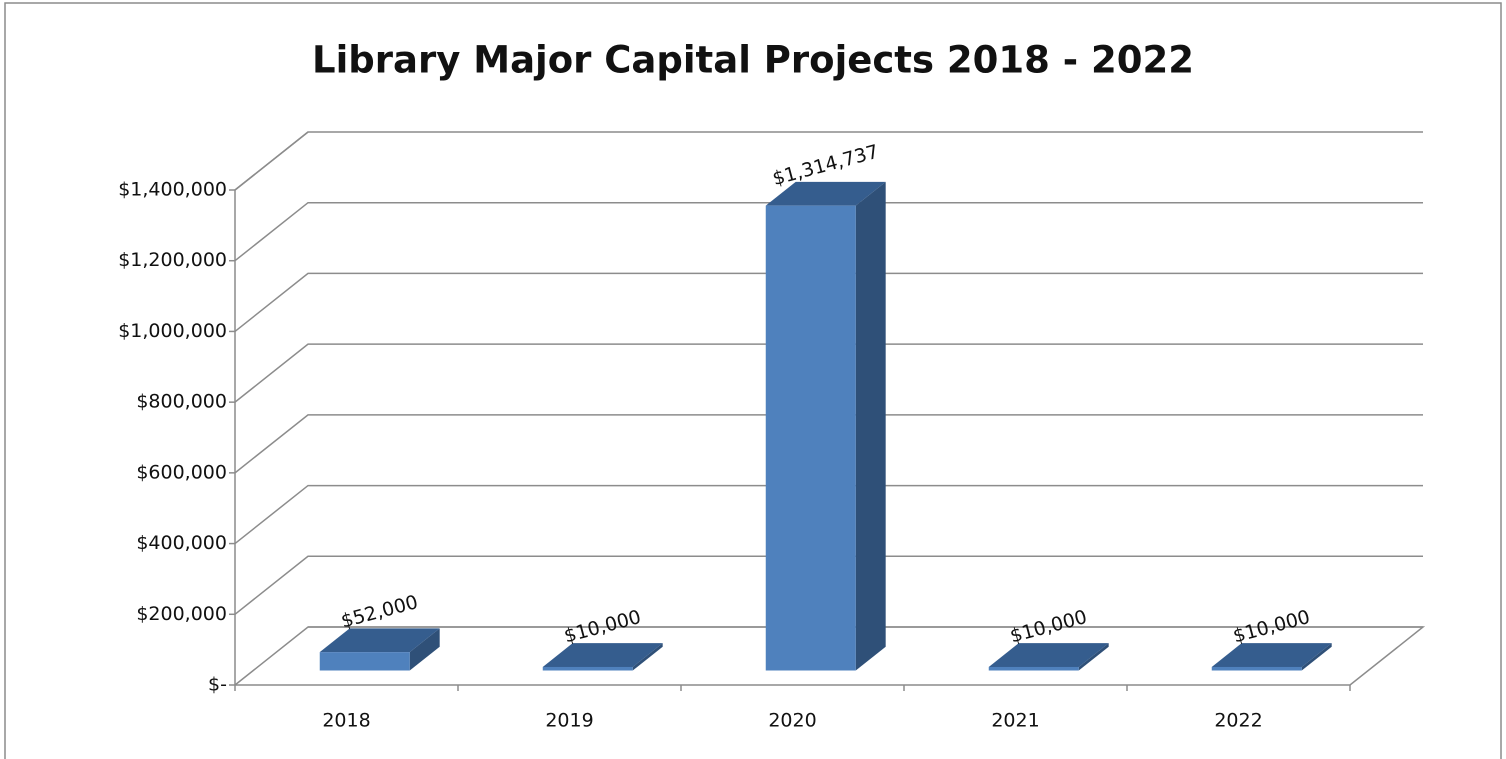 The width and height of the screenshot is (1506, 759). Describe the element at coordinates (172, 190) in the screenshot. I see `y-tick-label: $1,400,000` at that location.